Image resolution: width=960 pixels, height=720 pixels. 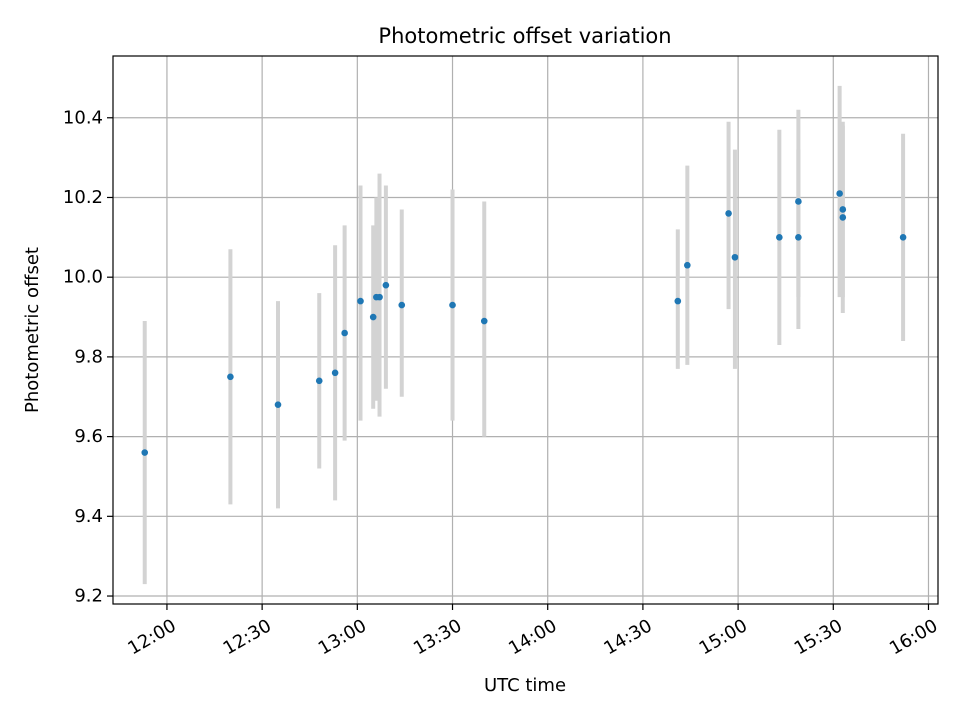 I want to click on y-tick-label: 9.6, so click(x=88, y=436).